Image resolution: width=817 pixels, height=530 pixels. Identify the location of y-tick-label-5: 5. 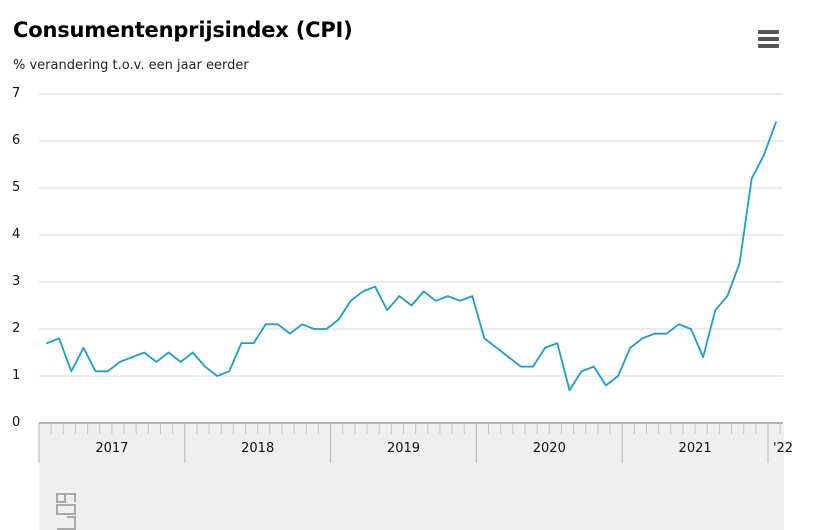
(16, 187).